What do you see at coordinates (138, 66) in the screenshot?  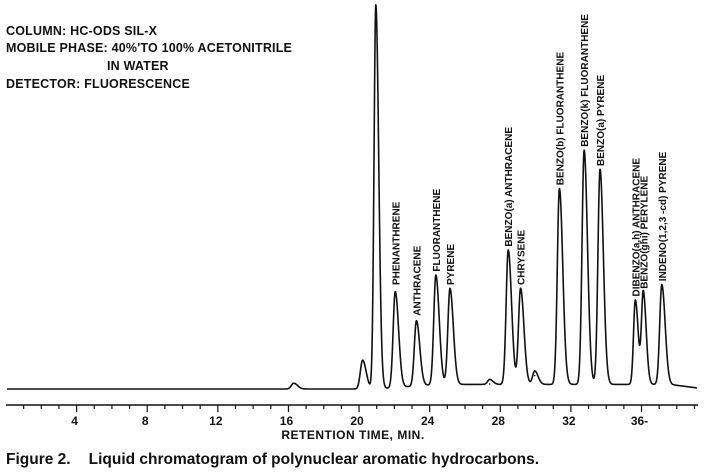 I see `mobile-phase-info-continued: IN WATER` at bounding box center [138, 66].